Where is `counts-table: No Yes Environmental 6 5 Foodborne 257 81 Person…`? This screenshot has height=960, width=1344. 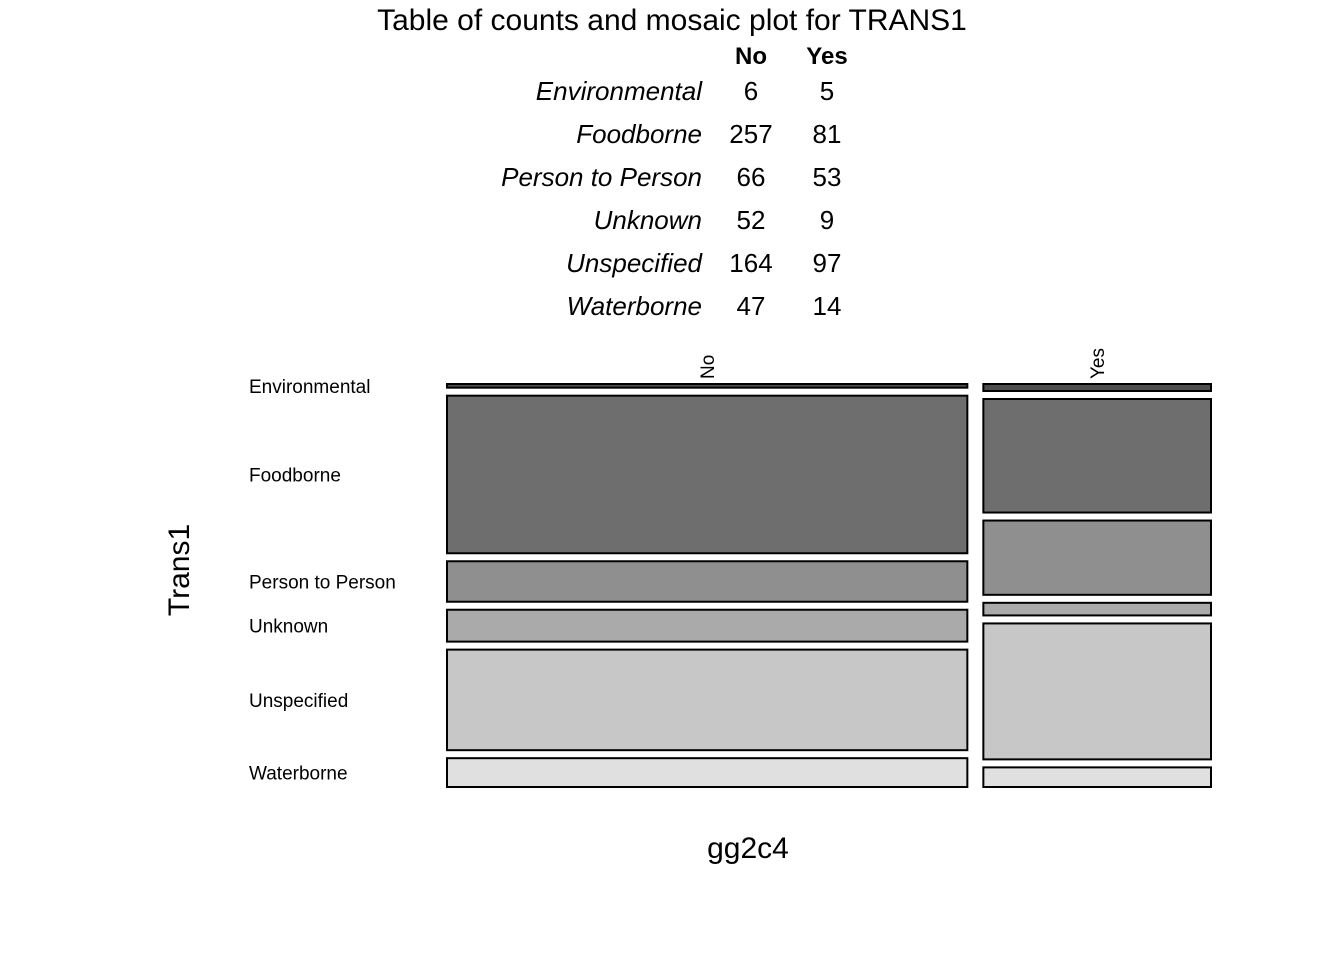
counts-table: No Yes Environmental 6 5 Foodborne 257 81 Person… is located at coordinates (674, 182).